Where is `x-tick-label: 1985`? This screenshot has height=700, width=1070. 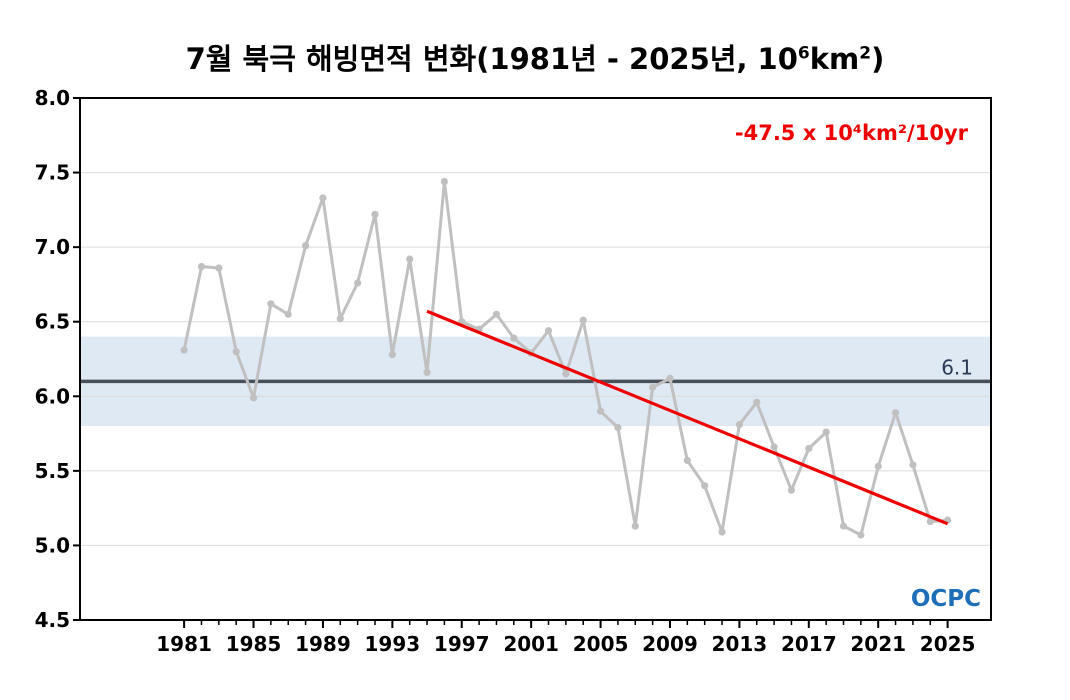
x-tick-label: 1985 is located at coordinates (254, 644).